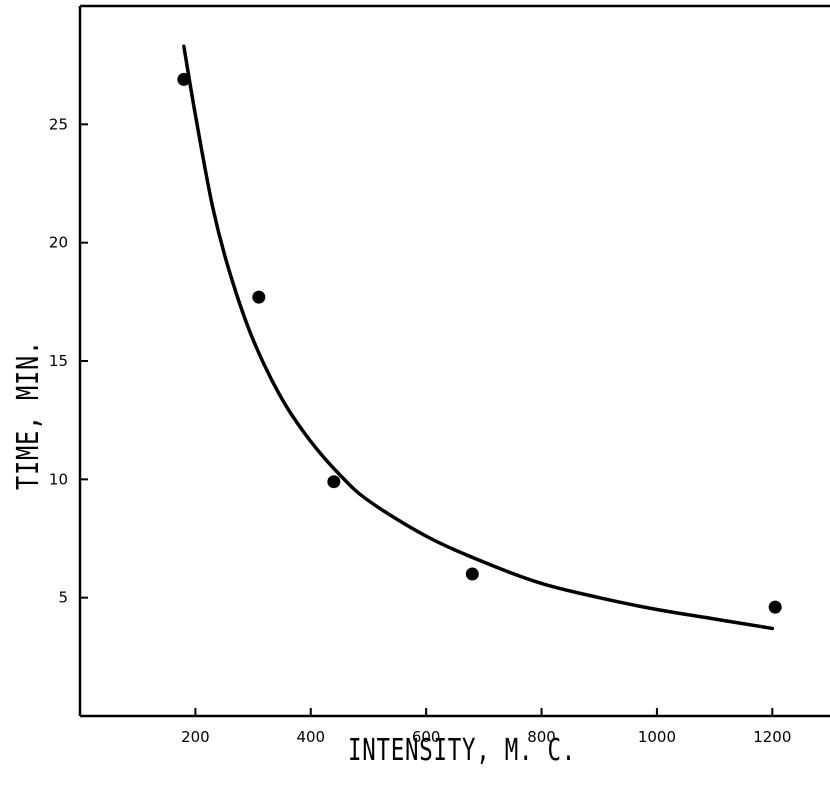 This screenshot has height=789, width=830. What do you see at coordinates (462, 750) in the screenshot?
I see `x-axis-label: INTENSITY, M. C.` at bounding box center [462, 750].